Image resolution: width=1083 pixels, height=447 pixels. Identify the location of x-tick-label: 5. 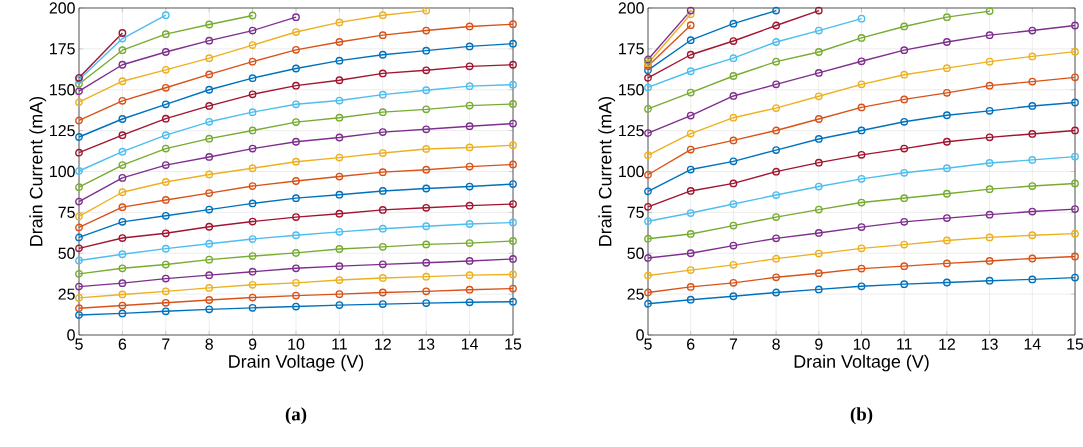
(648, 344).